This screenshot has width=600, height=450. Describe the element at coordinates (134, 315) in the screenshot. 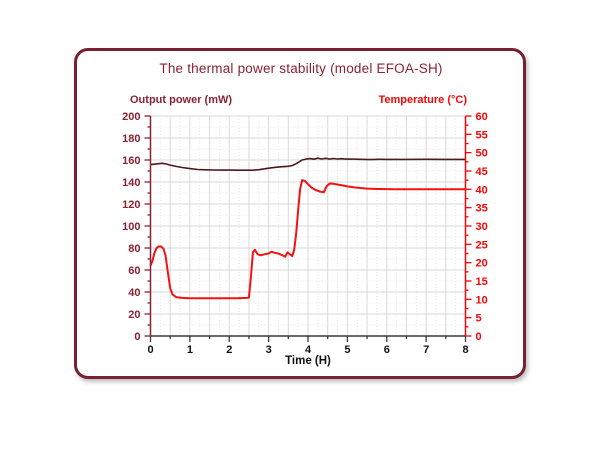

I see `left-axis-tick-label: 20` at that location.